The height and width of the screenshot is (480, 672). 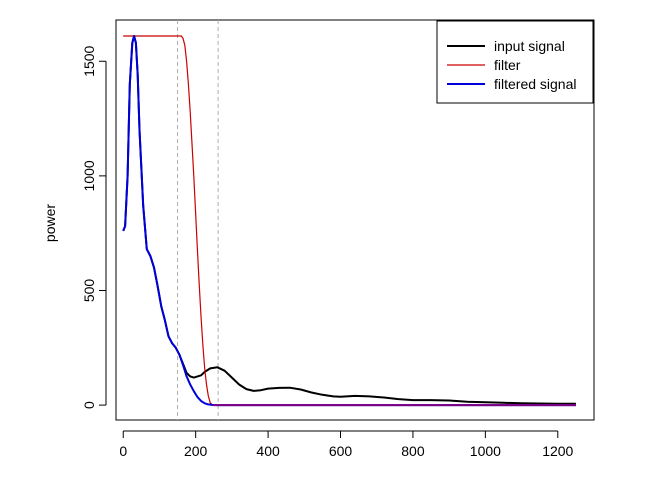 I want to click on y-tick-label-1: 500, so click(x=89, y=291).